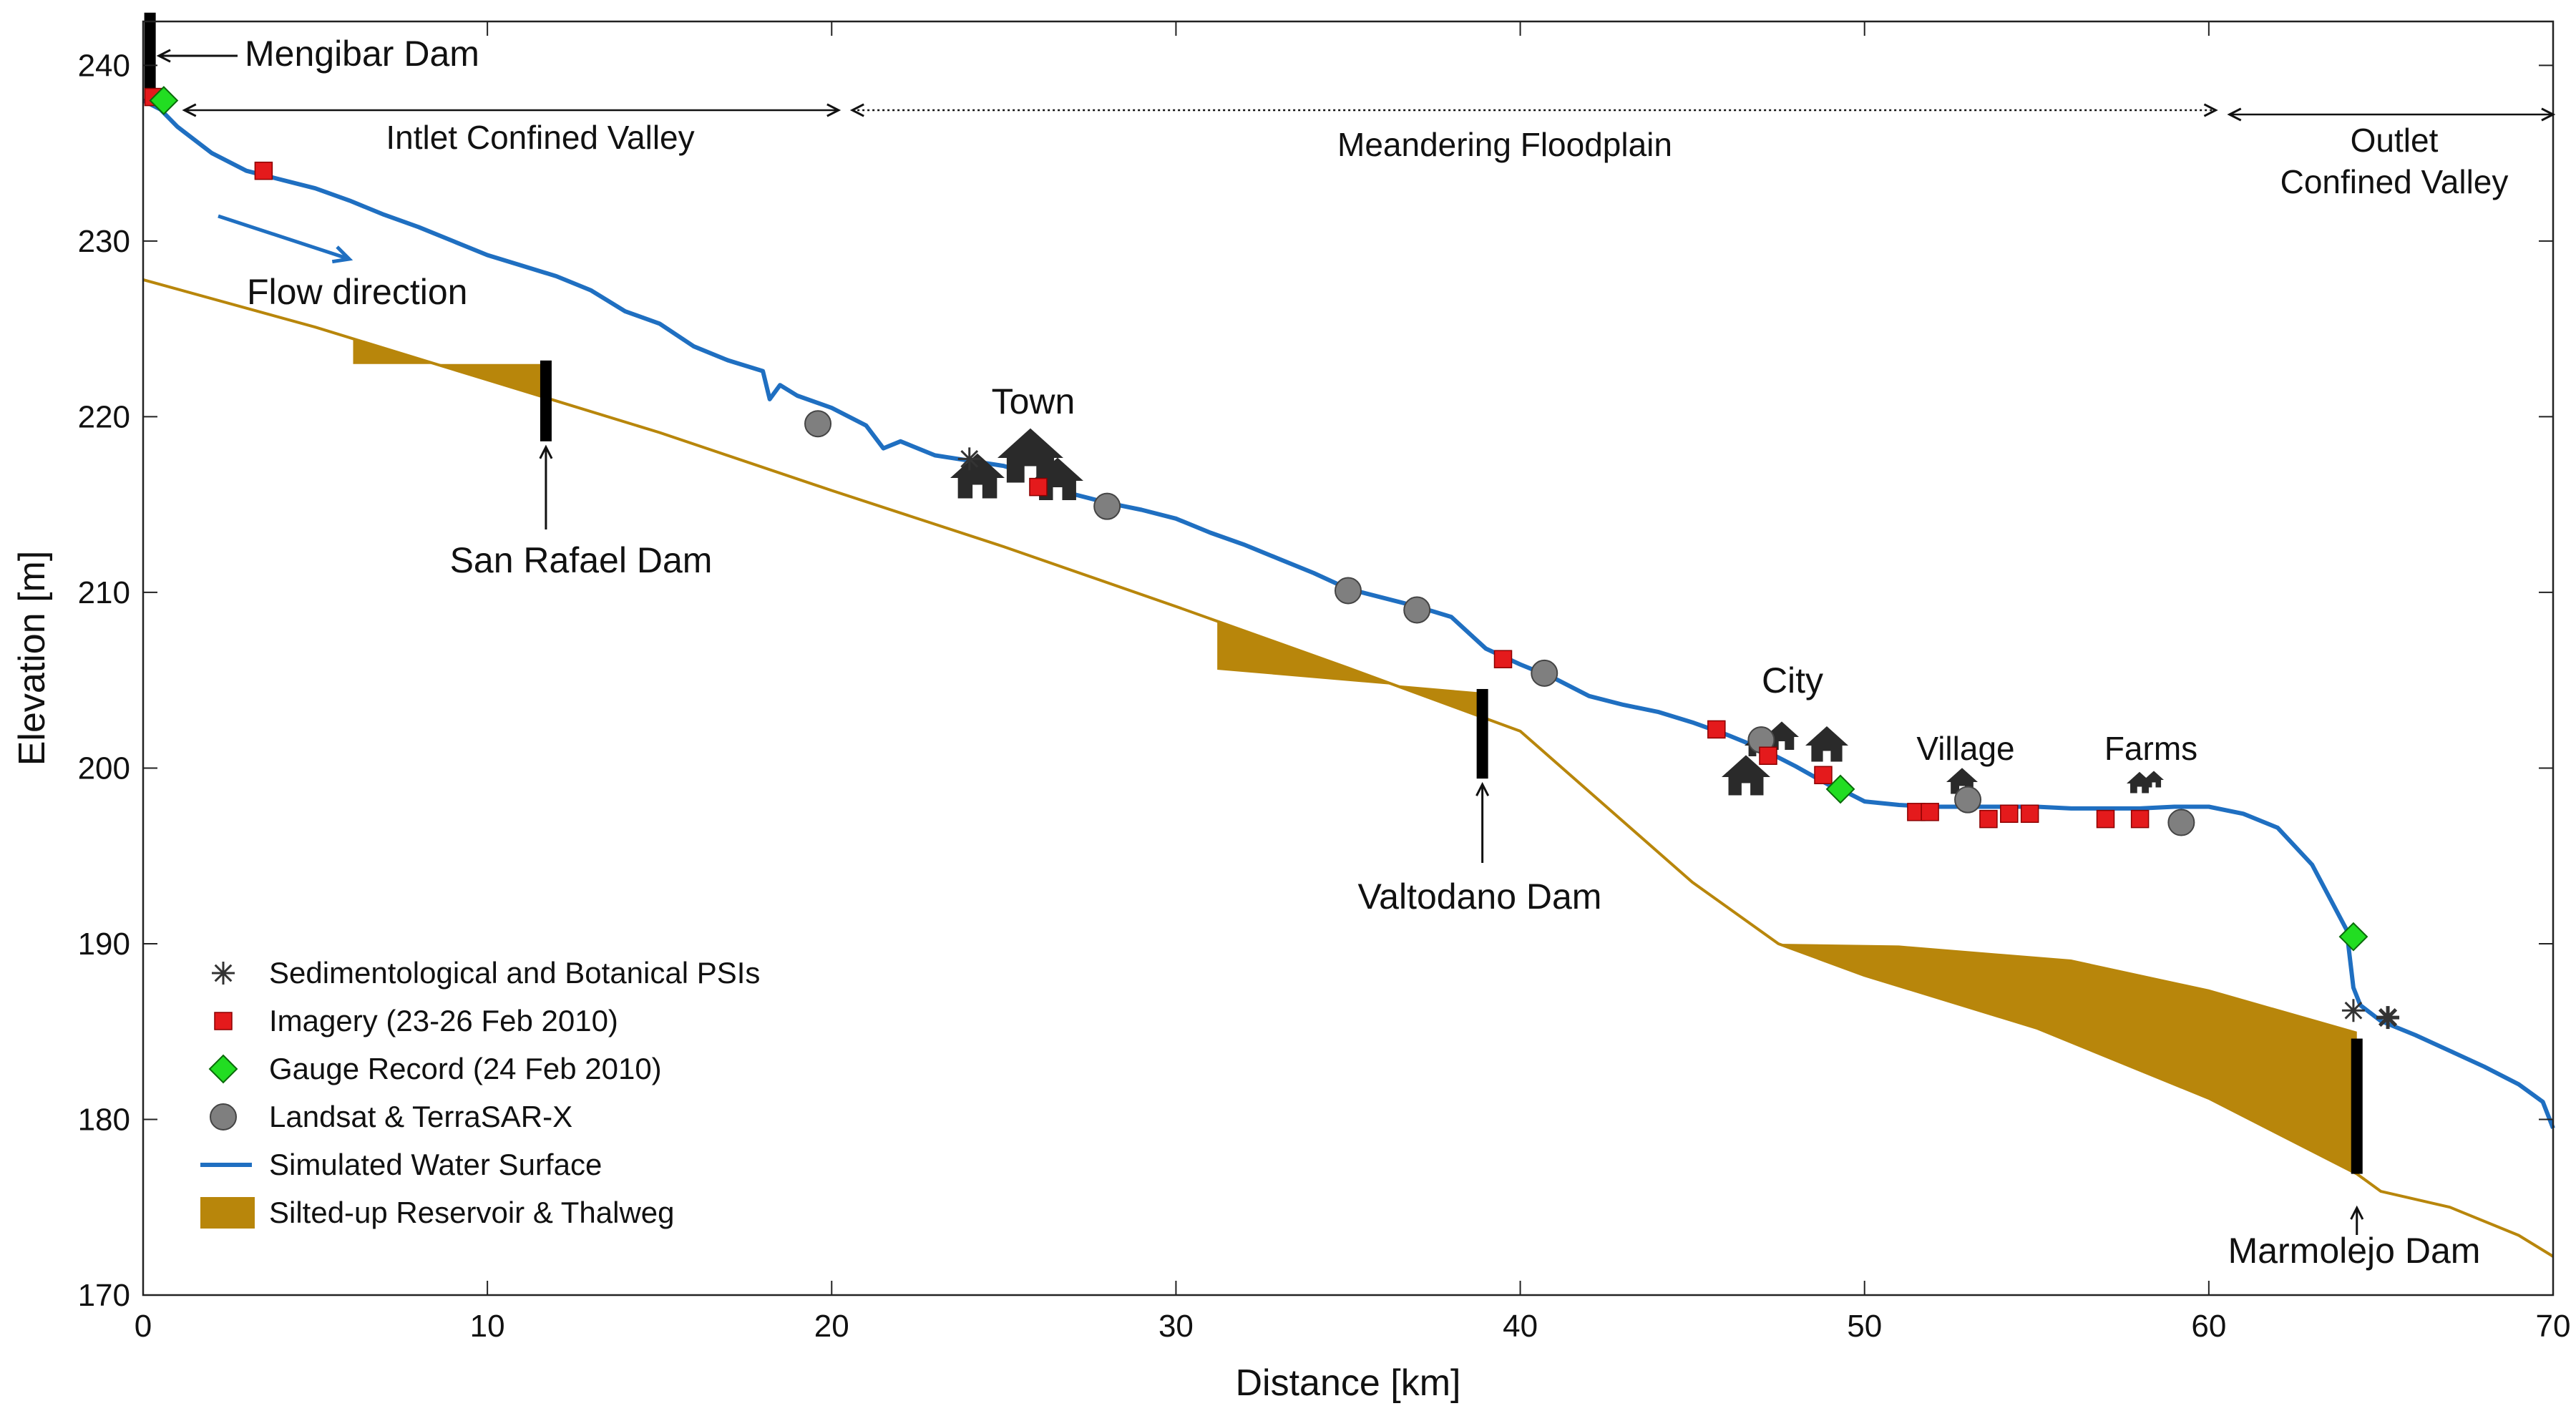 This screenshot has height=1421, width=2576. What do you see at coordinates (472, 1212) in the screenshot?
I see `legend-label-reservoir: Silted-up Reservoir & Thalweg` at bounding box center [472, 1212].